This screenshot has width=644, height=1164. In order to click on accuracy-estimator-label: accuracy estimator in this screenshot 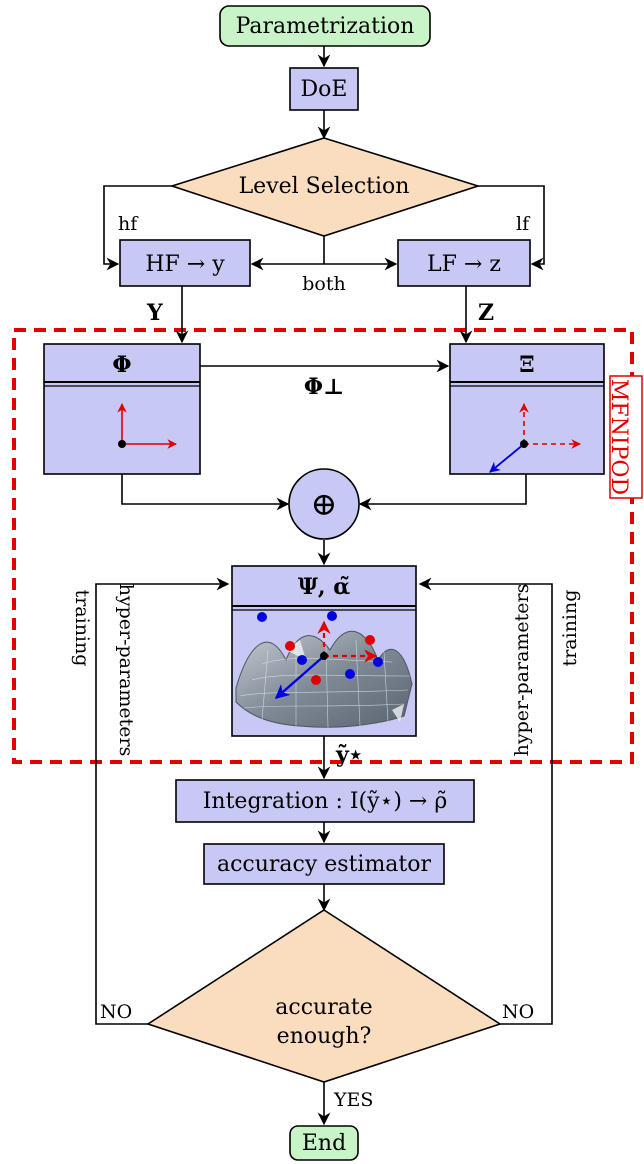, I will do `click(324, 864)`.